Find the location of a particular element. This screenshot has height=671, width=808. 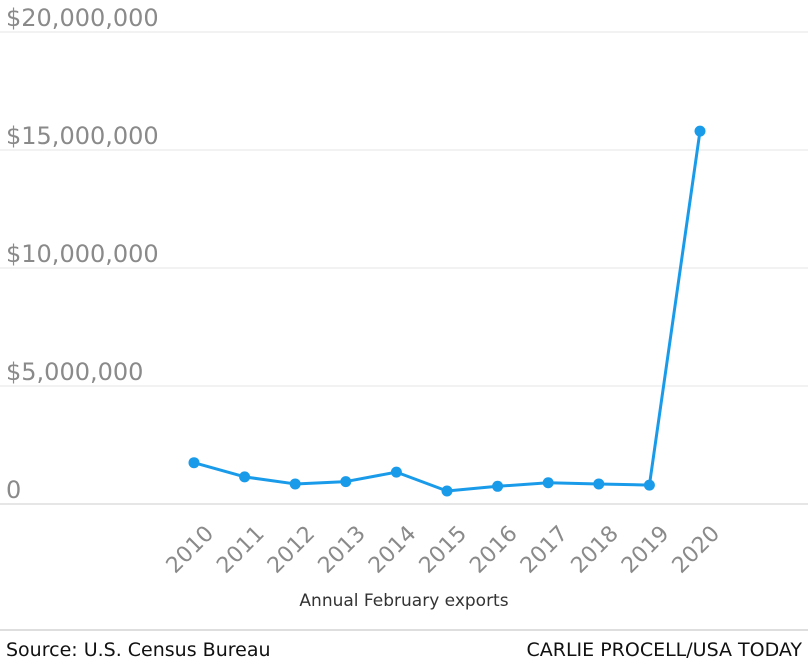

x-tick-label: 2011 is located at coordinates (240, 549).